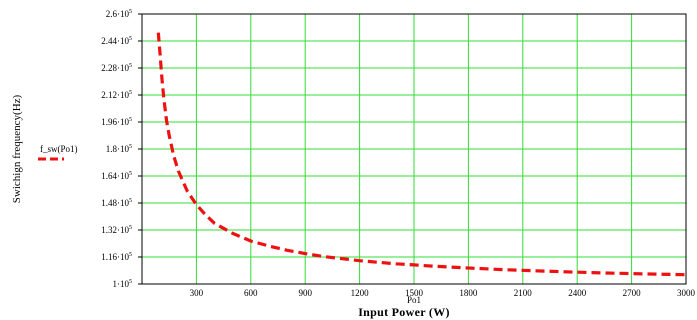 Image resolution: width=697 pixels, height=320 pixels. What do you see at coordinates (116, 176) in the screenshot?
I see `y-tick-label: 1.64·105` at bounding box center [116, 176].